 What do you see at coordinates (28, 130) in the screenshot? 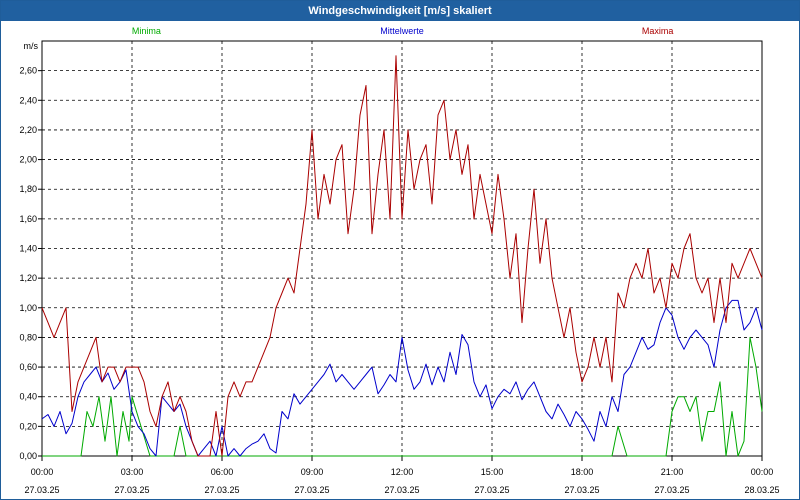
I see `y-tick-label: 2,20` at bounding box center [28, 130].